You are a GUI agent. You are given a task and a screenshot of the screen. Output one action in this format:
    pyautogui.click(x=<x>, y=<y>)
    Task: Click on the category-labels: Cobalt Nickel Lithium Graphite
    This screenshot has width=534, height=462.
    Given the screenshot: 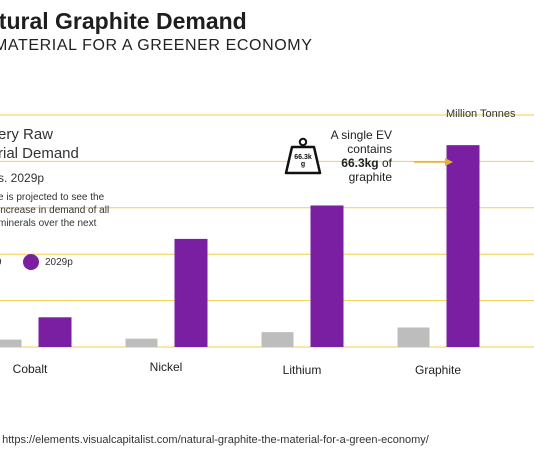 What is the action you would take?
    pyautogui.click(x=237, y=368)
    